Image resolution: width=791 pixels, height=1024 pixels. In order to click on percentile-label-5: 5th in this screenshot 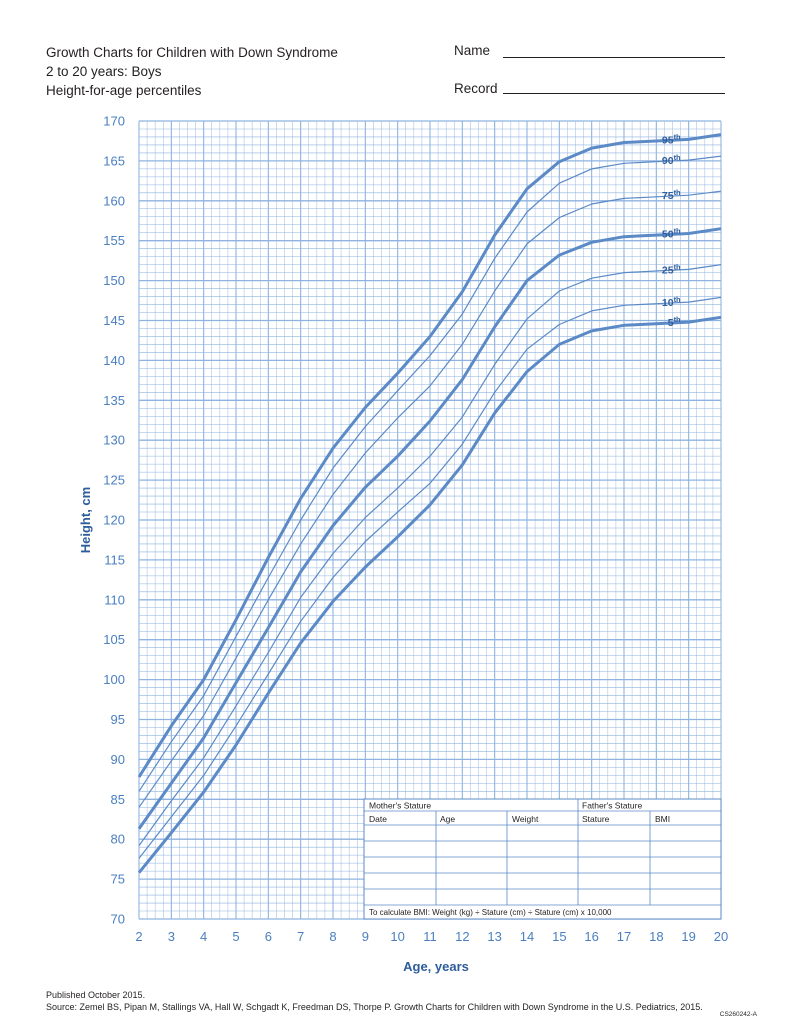, I will do `click(674, 322)`.